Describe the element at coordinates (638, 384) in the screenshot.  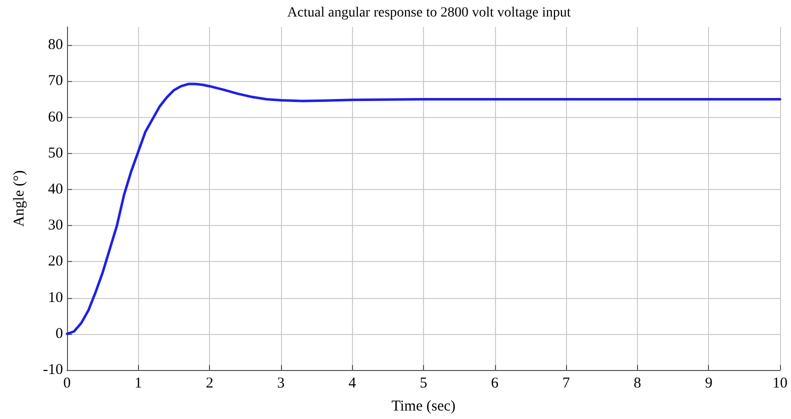
I see `x-tick-label: 8` at that location.